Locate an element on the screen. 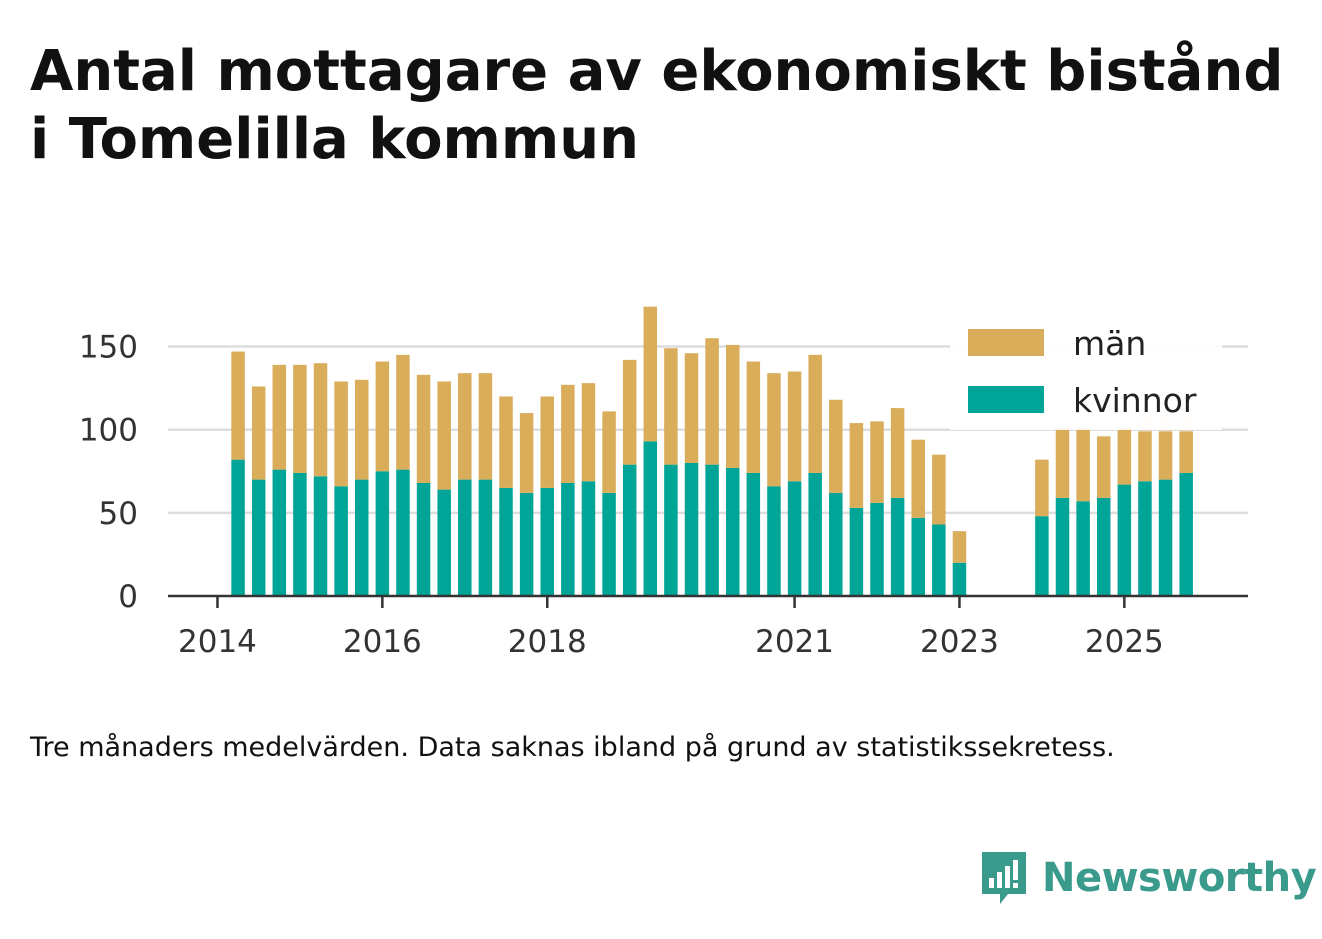  x-tick-label-2025: 2025 is located at coordinates (1124, 642).